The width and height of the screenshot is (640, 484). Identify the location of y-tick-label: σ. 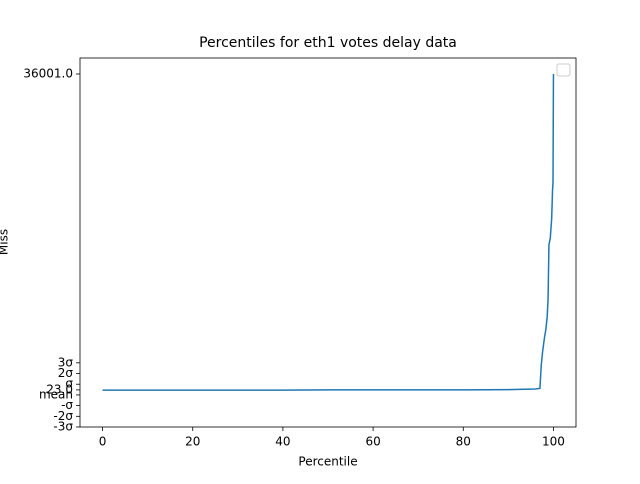
(69, 384).